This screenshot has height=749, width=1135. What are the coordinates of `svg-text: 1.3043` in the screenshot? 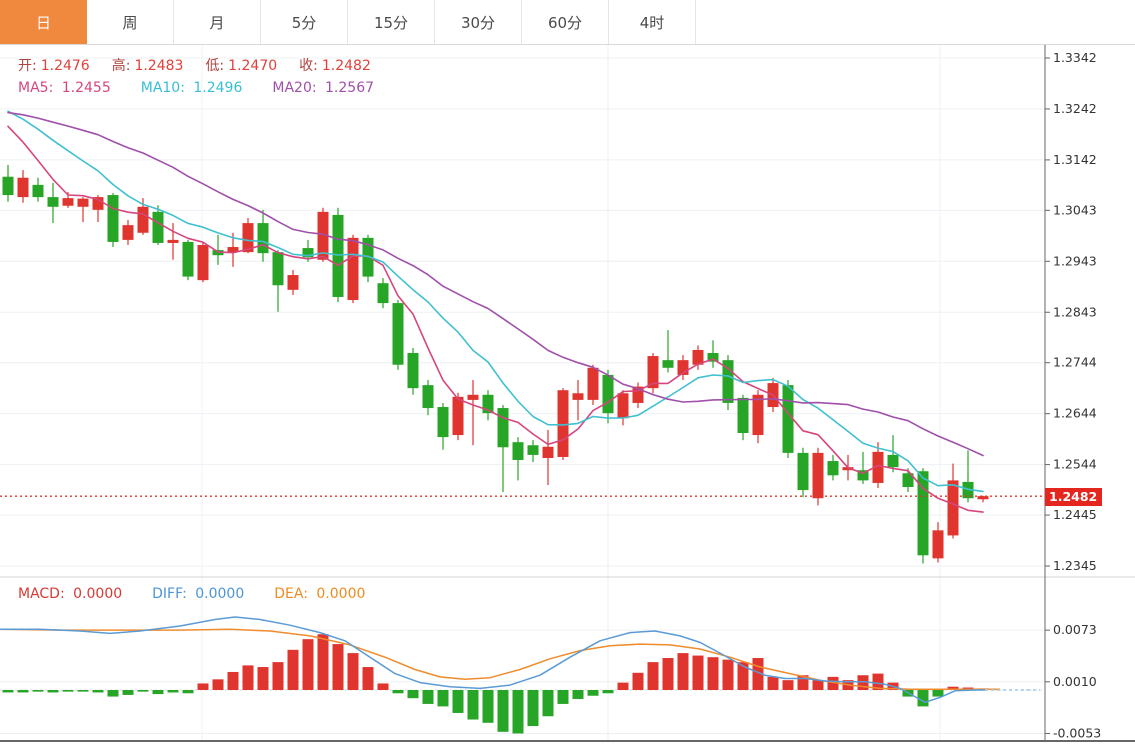 It's located at (1075, 209).